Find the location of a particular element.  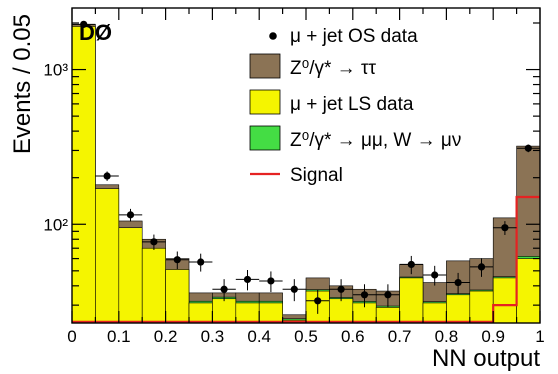

legend-ls-data: μ + jet LS data is located at coordinates (331, 102).